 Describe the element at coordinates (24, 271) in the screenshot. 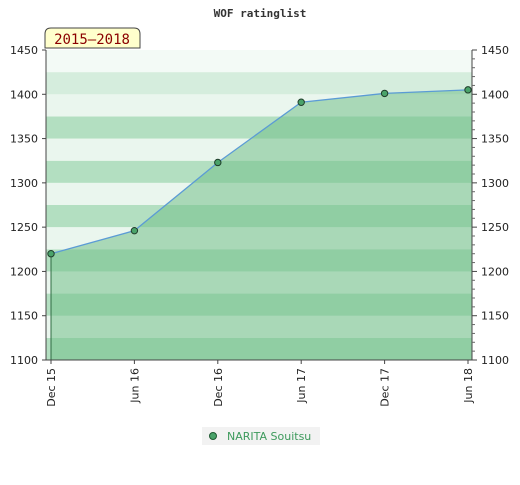

I see `y-tick-label-left: 1200` at that location.